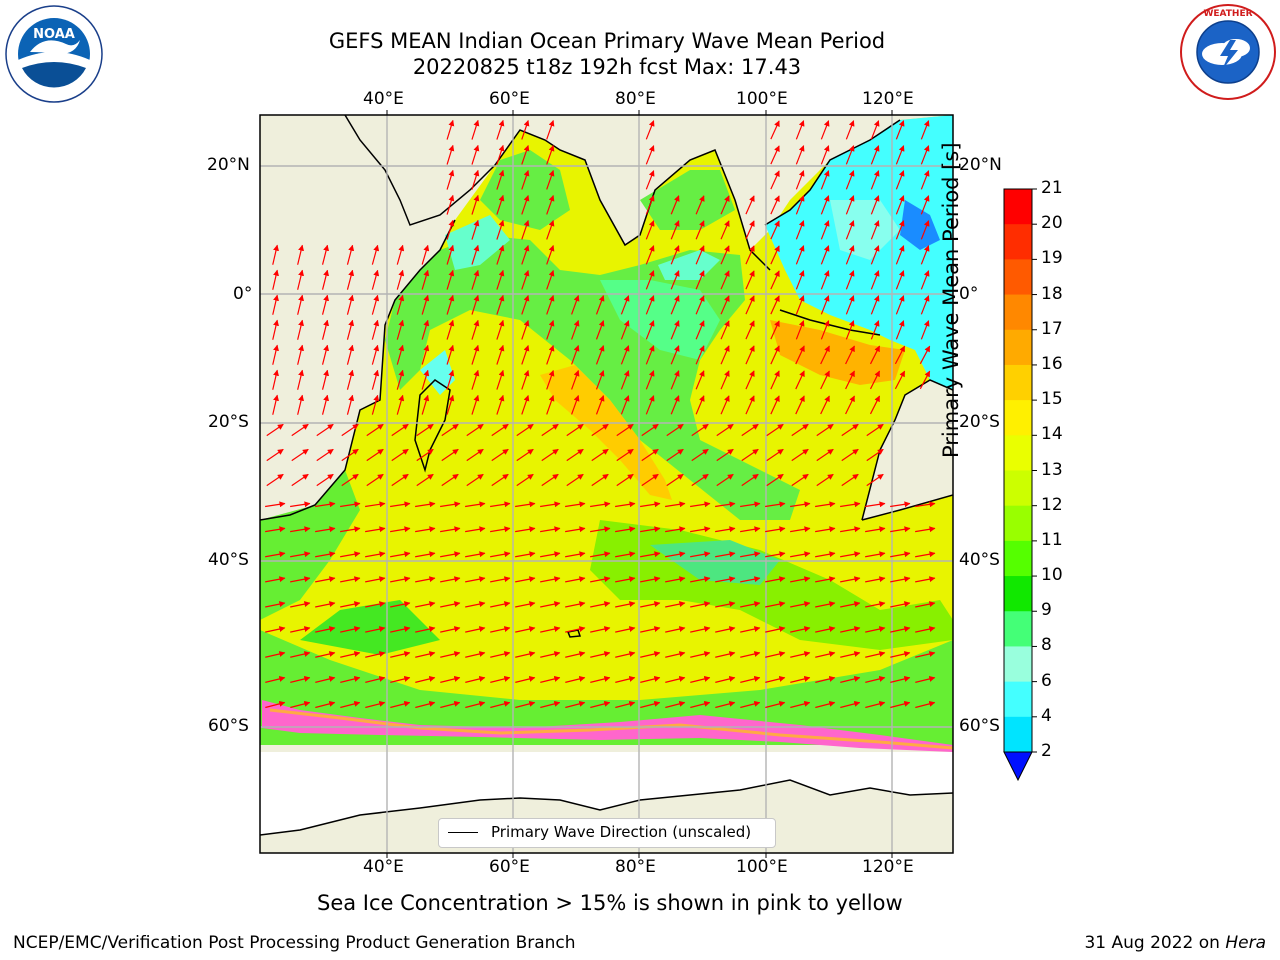  Describe the element at coordinates (54, 34) in the screenshot. I see `svg-text: NOAA` at that location.